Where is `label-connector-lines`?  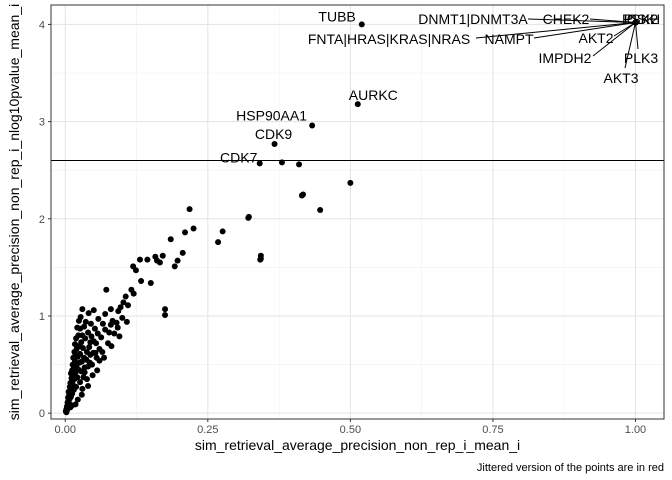 label-connector-lines is located at coordinates (557, 43).